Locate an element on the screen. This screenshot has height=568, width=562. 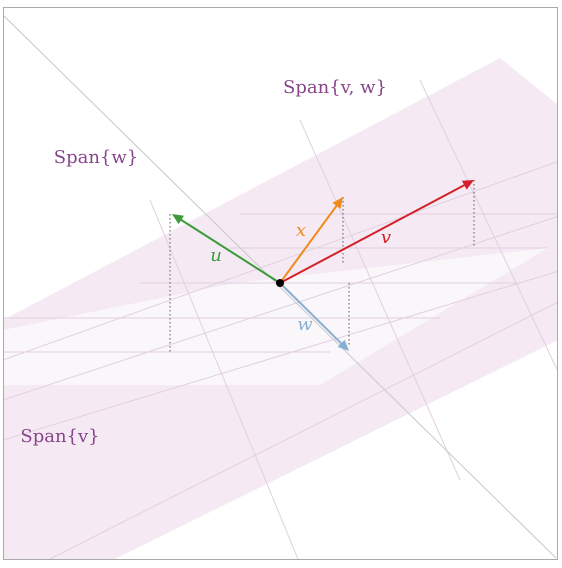
origin is located at coordinates (280, 283).